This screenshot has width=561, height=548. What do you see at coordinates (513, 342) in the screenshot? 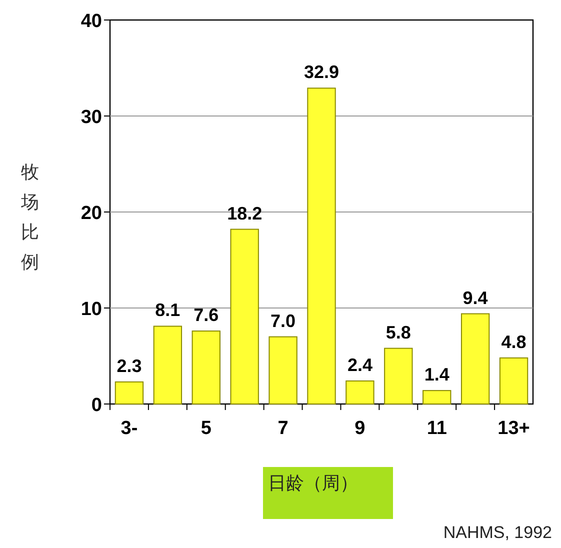
I see `data-label: 4.8` at bounding box center [513, 342].